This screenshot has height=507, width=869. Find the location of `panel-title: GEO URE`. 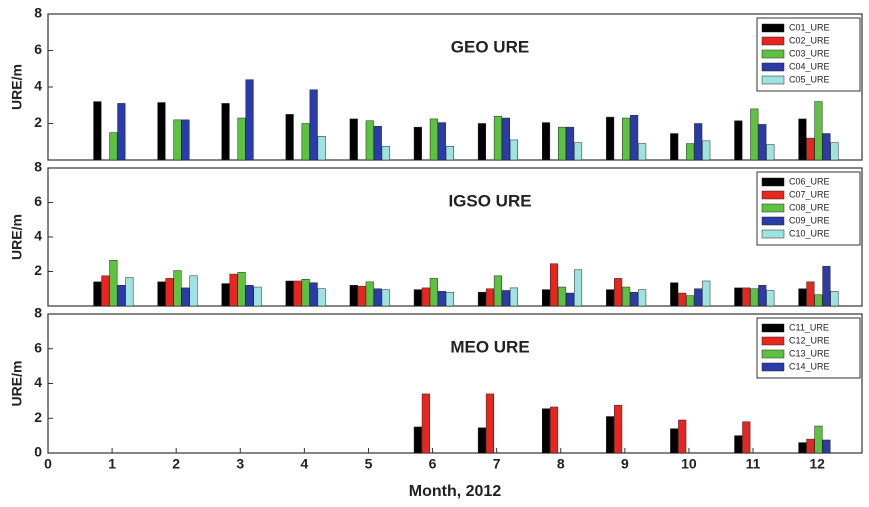

panel-title: GEO URE is located at coordinates (490, 46).